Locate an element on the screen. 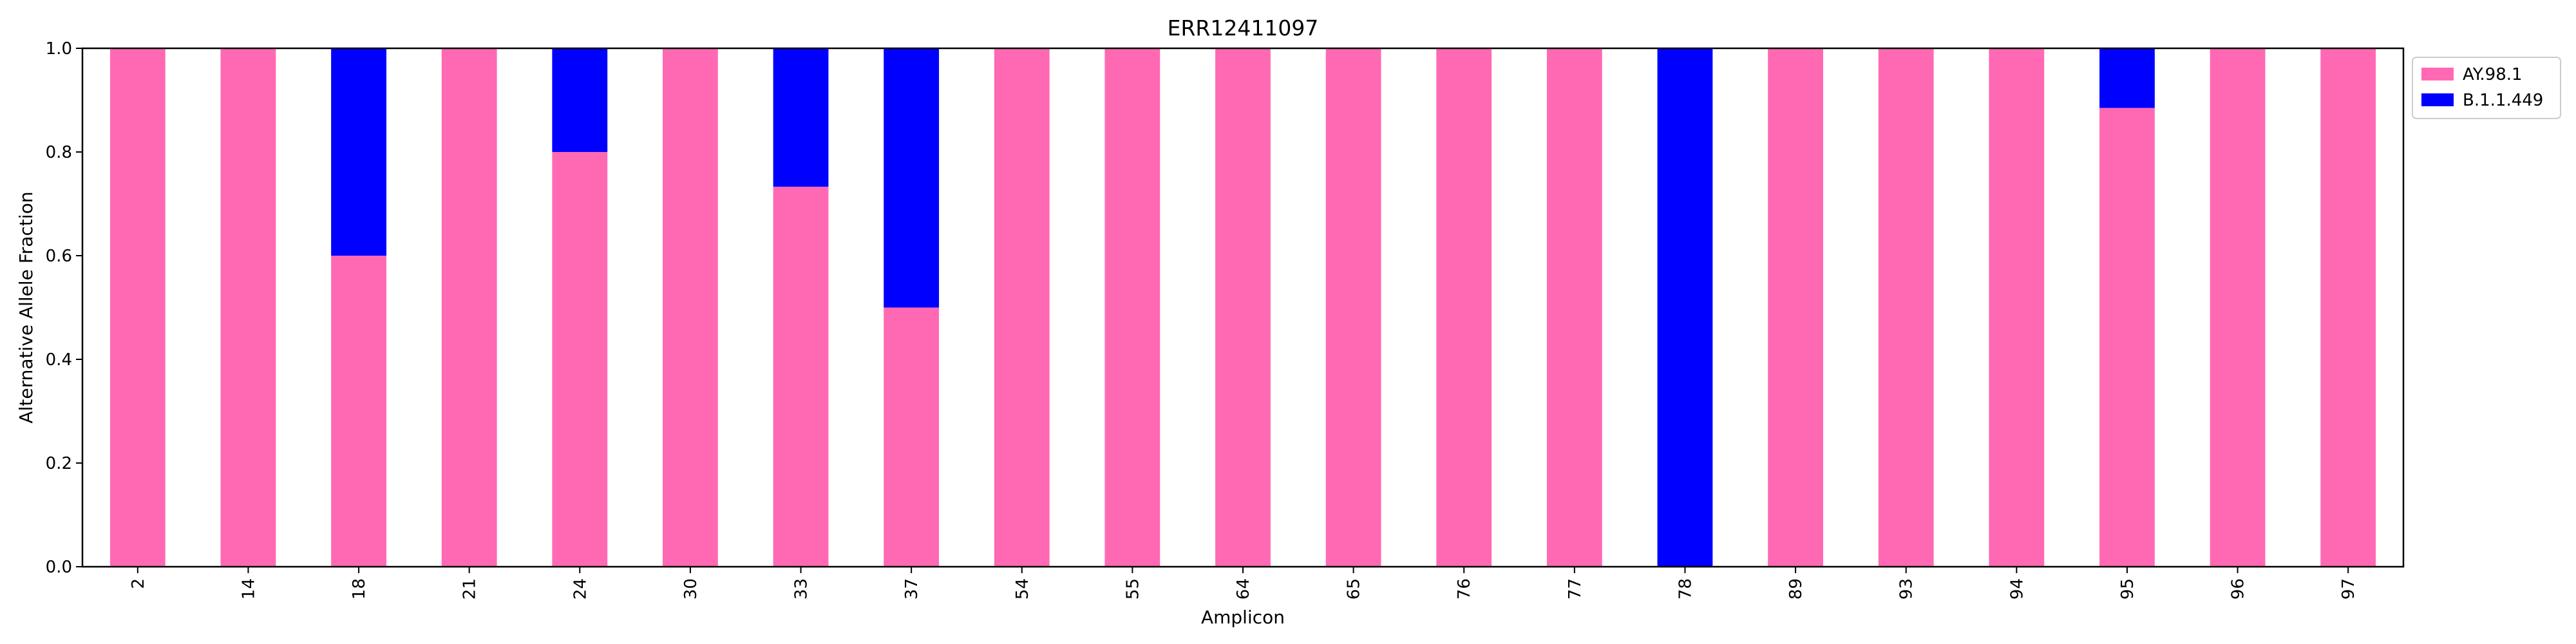 This screenshot has height=644, width=2576. x-tick-label: 97 is located at coordinates (2348, 589).